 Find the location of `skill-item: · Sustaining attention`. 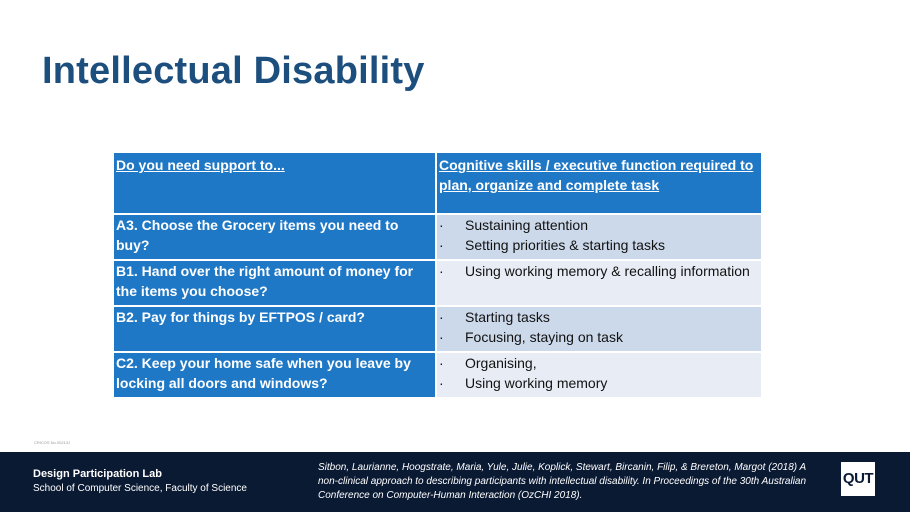

skill-item: · Sustaining attention is located at coordinates (513, 225).